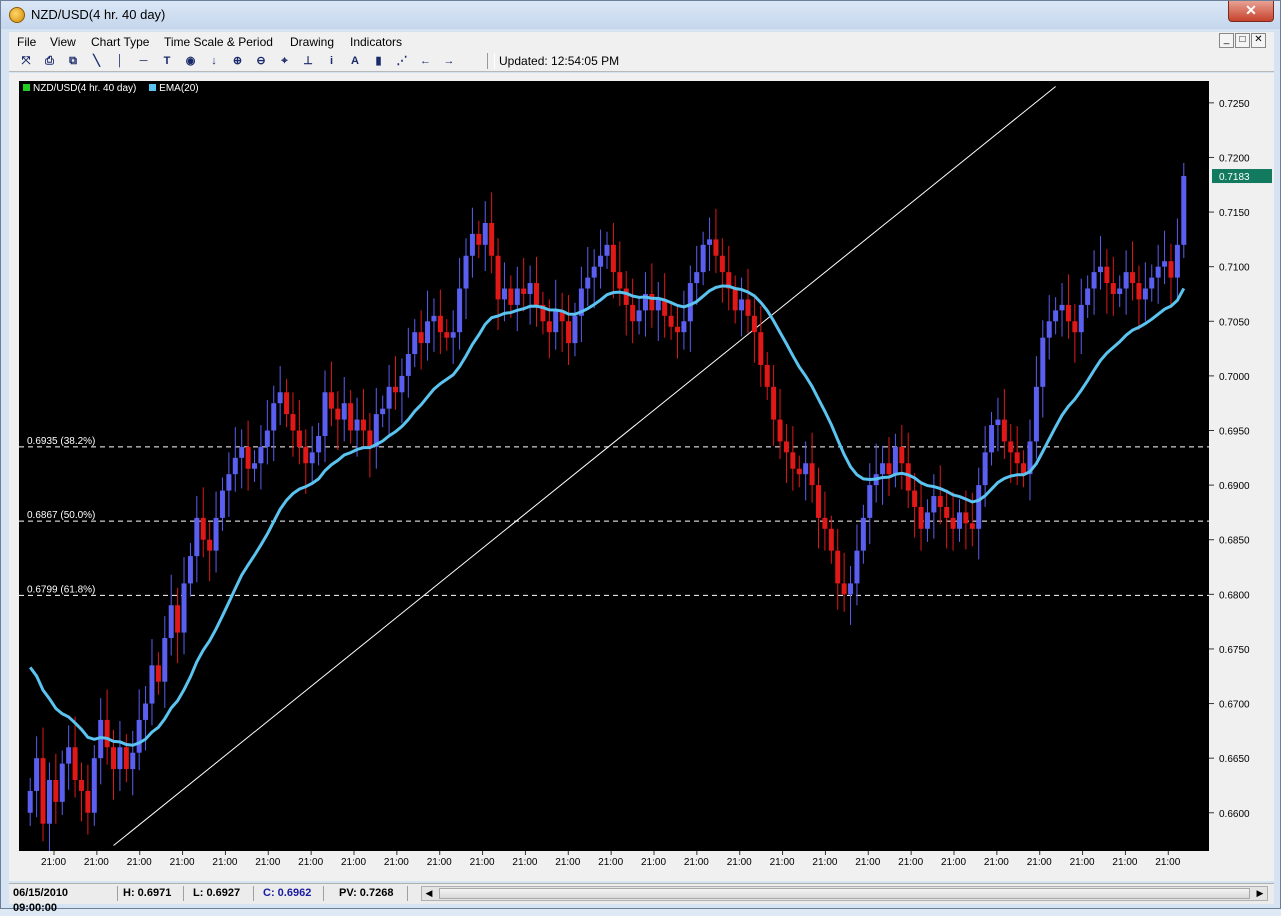 Image resolution: width=1281 pixels, height=916 pixels. Describe the element at coordinates (491, 61) in the screenshot. I see `toolbar-separator` at that location.